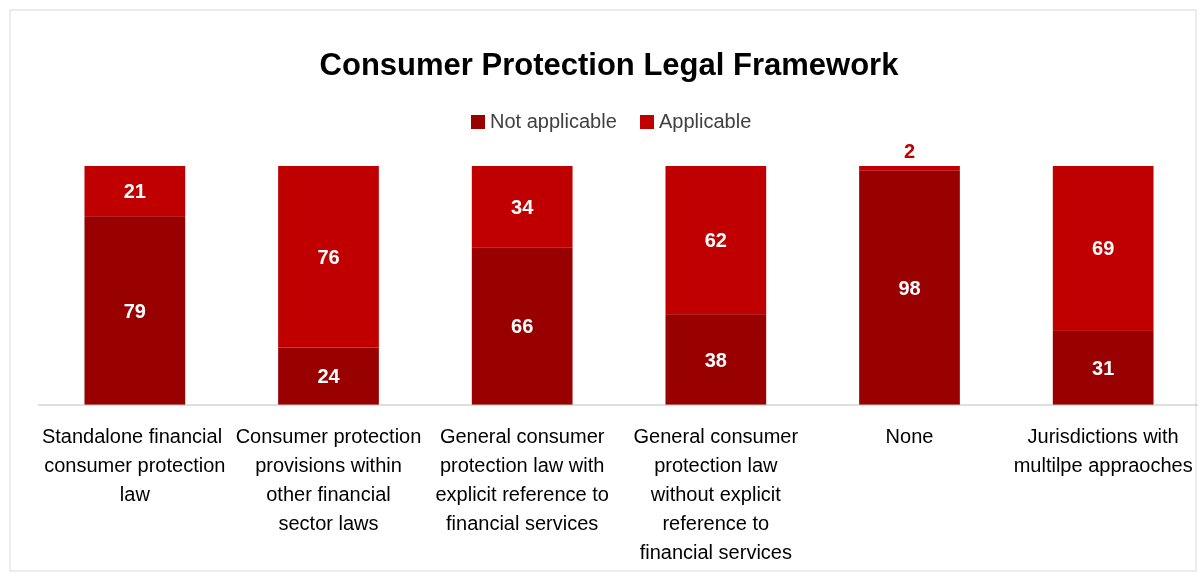  Describe the element at coordinates (909, 436) in the screenshot. I see `x-tick-label: None` at that location.